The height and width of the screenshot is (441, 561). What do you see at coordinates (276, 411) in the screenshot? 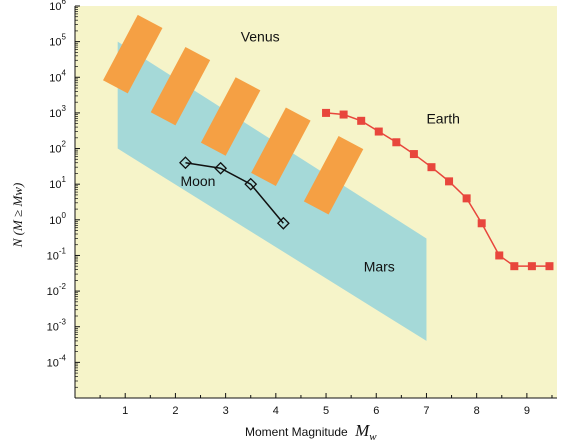
I see `x-tick-label: 4` at bounding box center [276, 411].